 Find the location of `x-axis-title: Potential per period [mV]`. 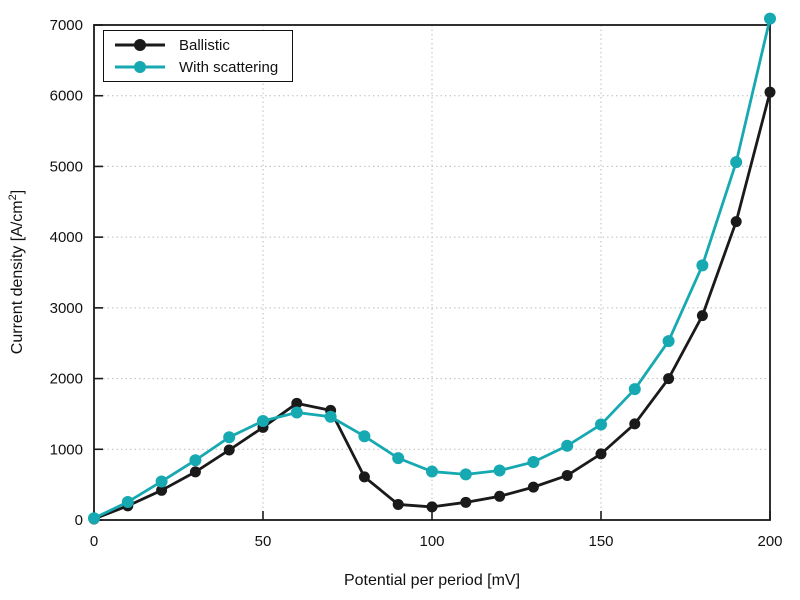

x-axis-title: Potential per period [mV] is located at coordinates (432, 580).